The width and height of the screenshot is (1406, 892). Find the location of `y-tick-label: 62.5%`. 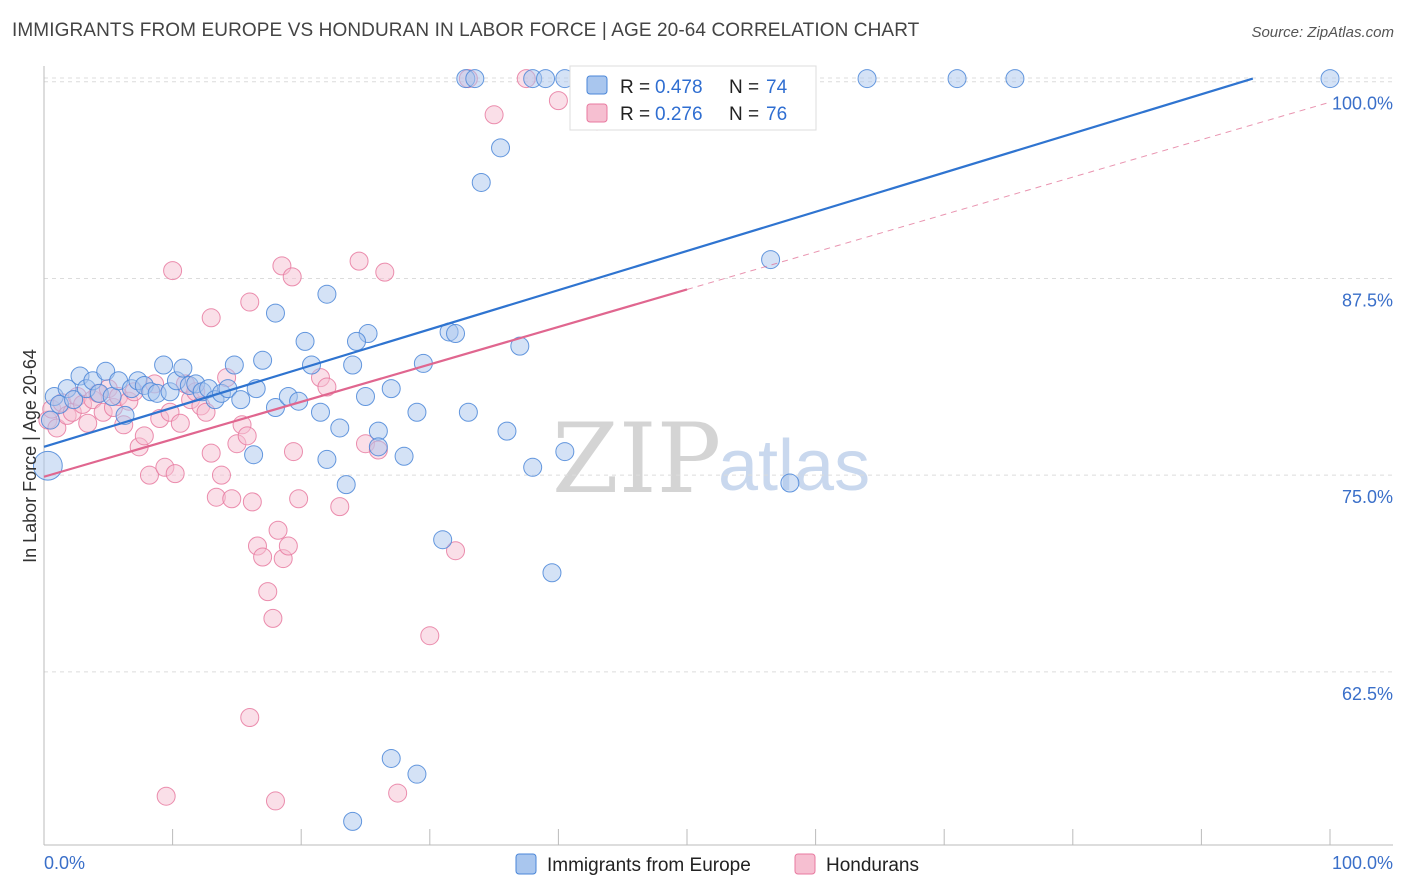

y-tick-label: 62.5% is located at coordinates (1367, 694).